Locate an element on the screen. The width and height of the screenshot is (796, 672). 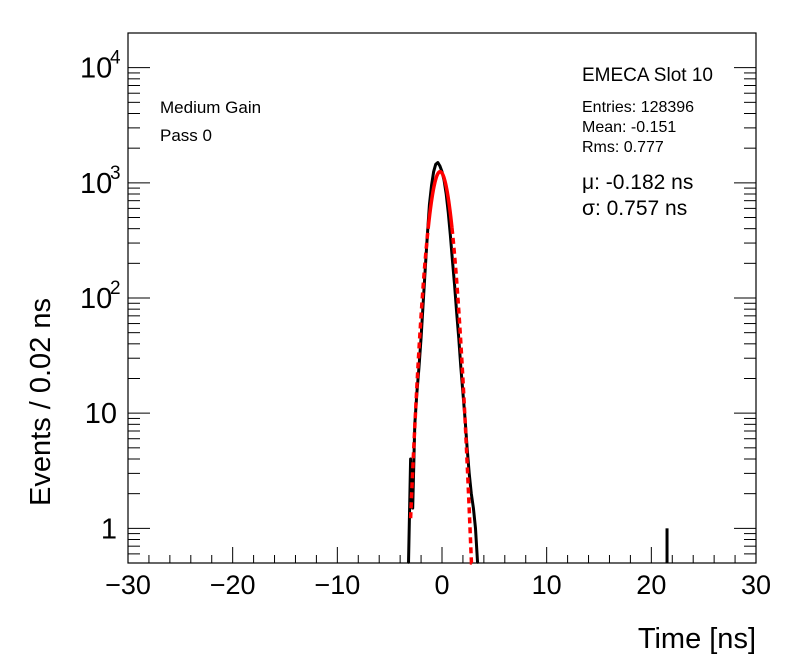
annotation-pass: Pass 0 is located at coordinates (186, 135).